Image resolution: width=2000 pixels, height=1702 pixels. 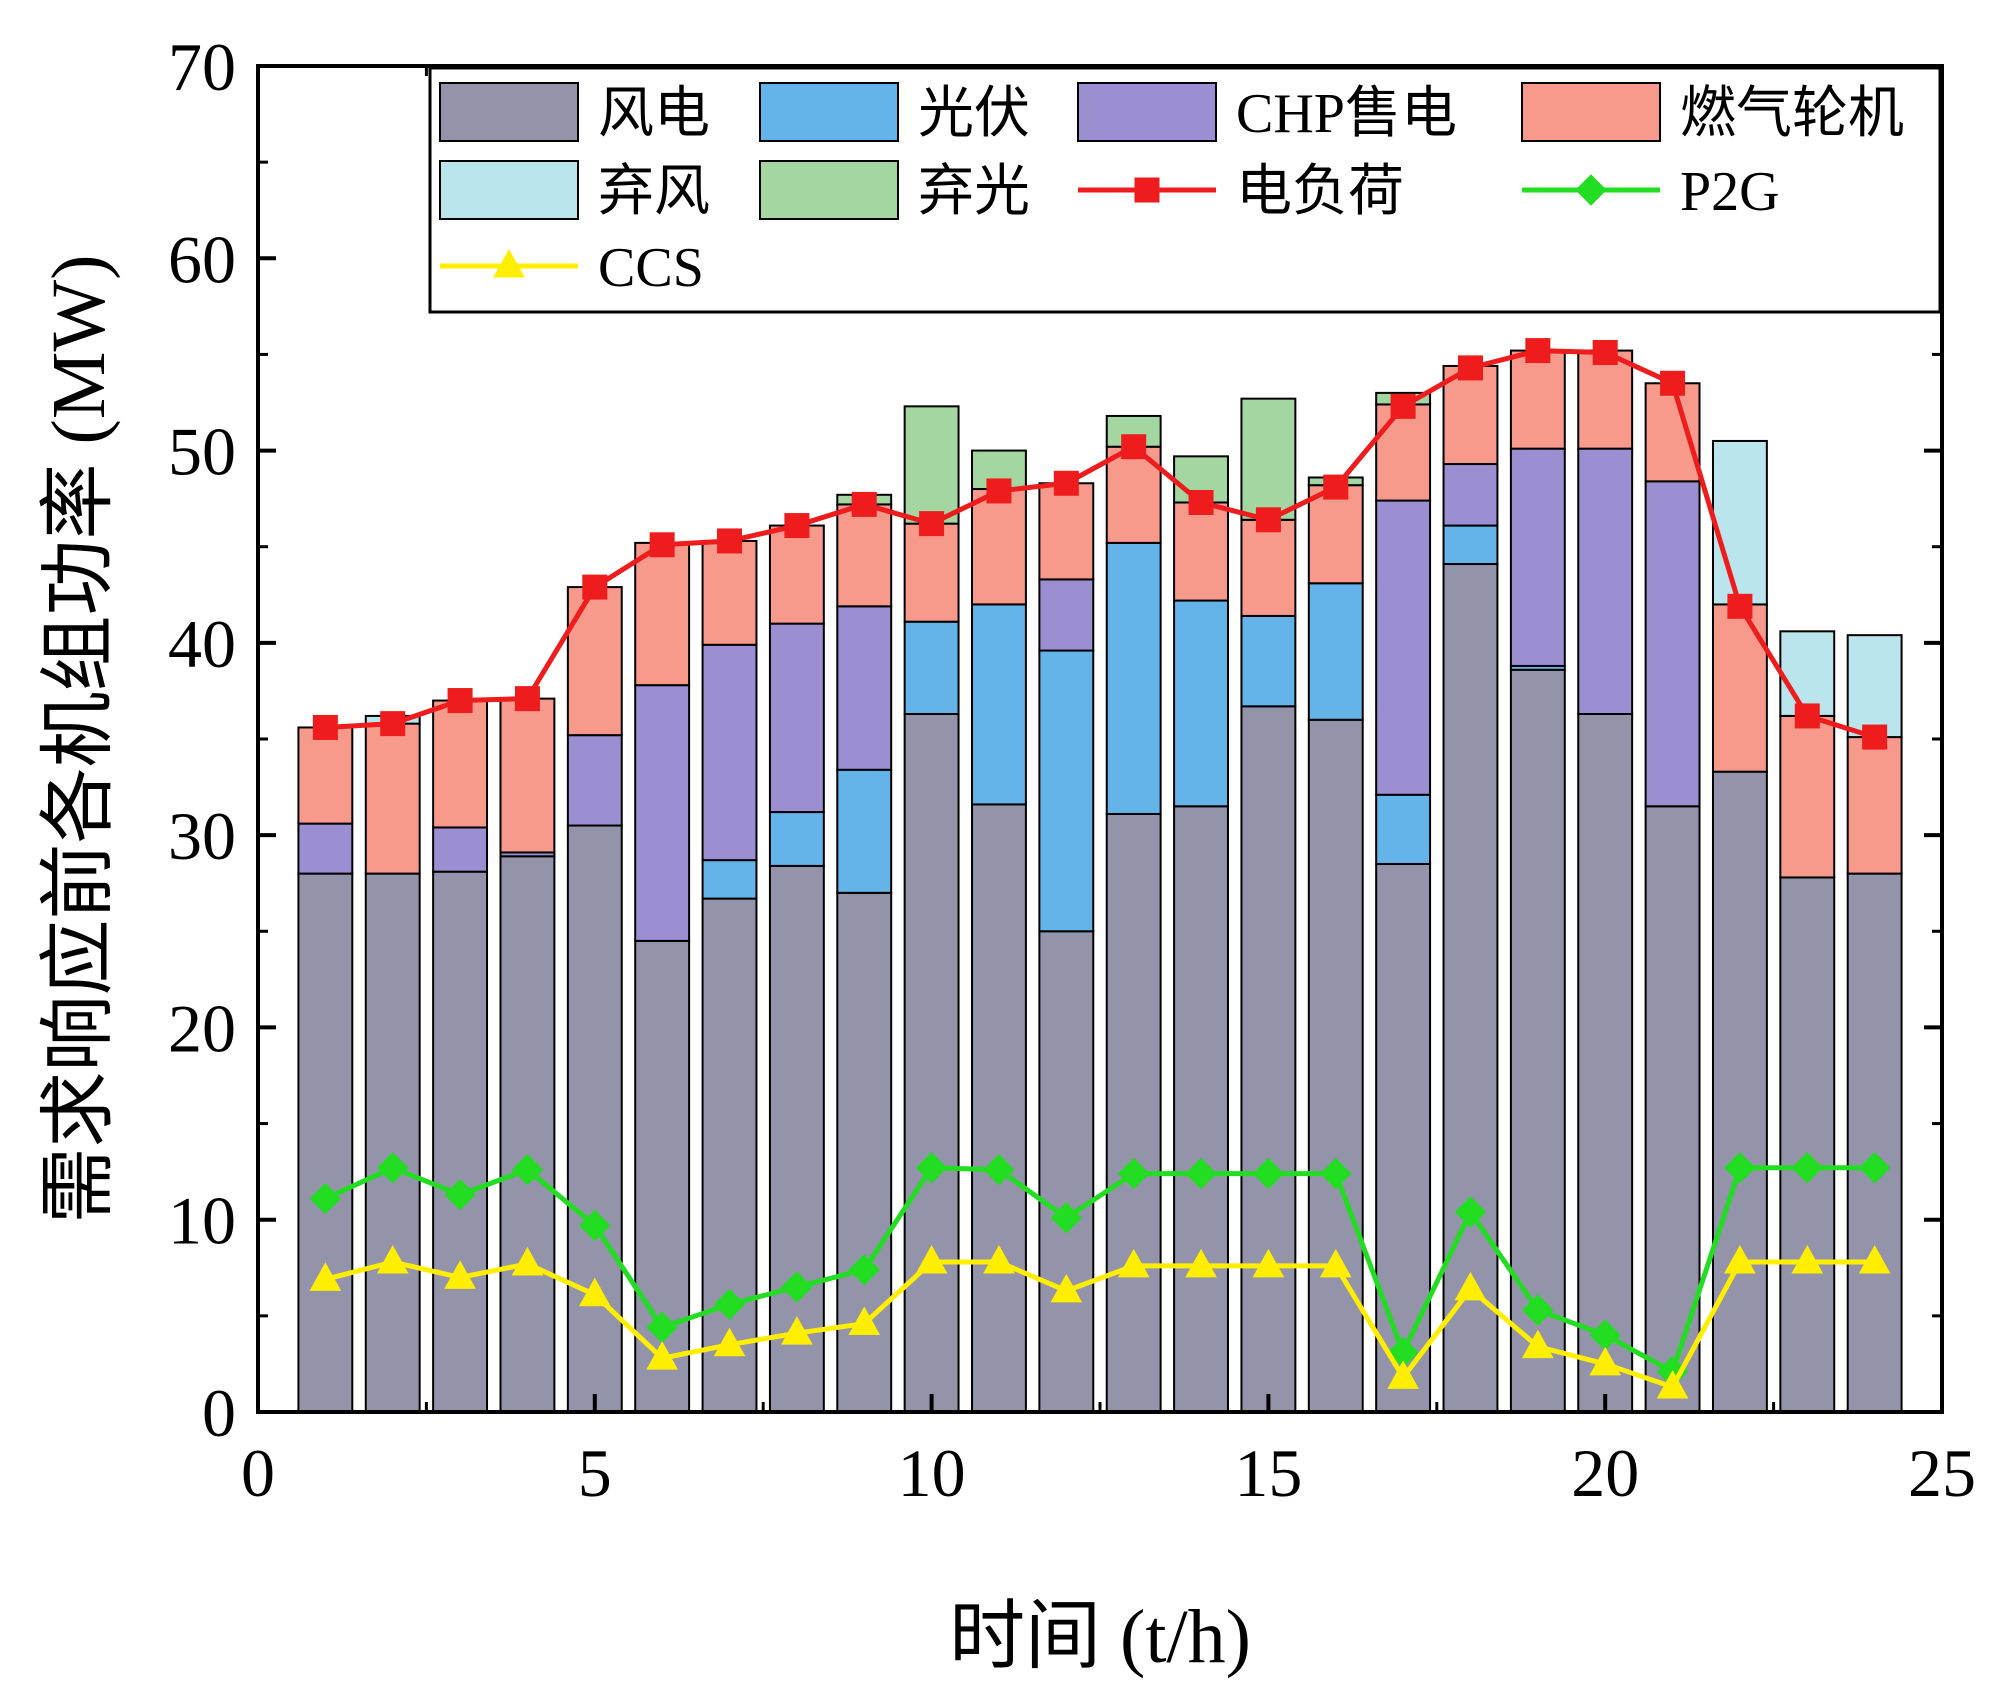 What do you see at coordinates (829, 190) in the screenshot?
I see `legend-swatch-curtailed-pv` at bounding box center [829, 190].